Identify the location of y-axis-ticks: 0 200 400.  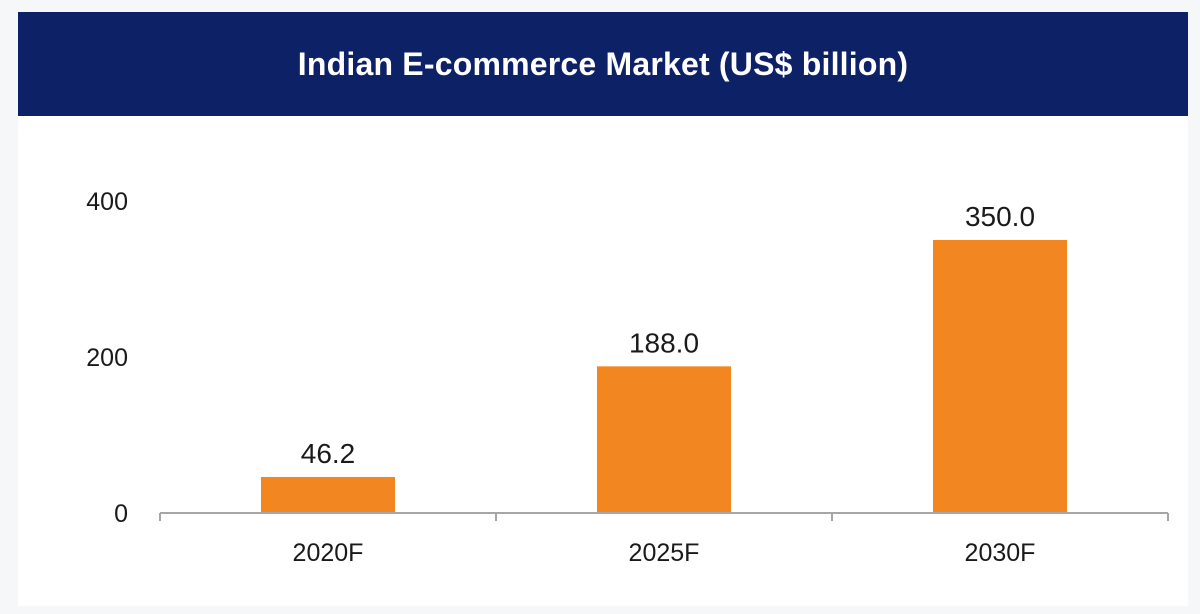
(107, 358).